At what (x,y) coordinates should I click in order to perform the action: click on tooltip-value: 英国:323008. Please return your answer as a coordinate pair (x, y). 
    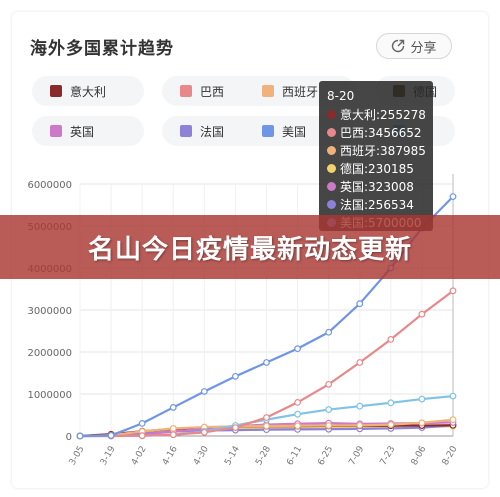
    Looking at the image, I should click on (377, 186).